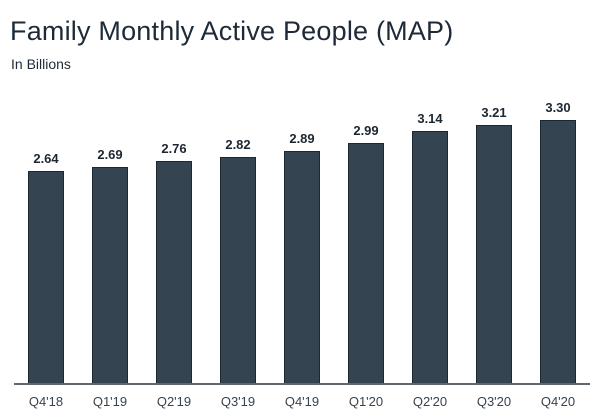  I want to click on x-axis-label: Q3'19, so click(238, 401).